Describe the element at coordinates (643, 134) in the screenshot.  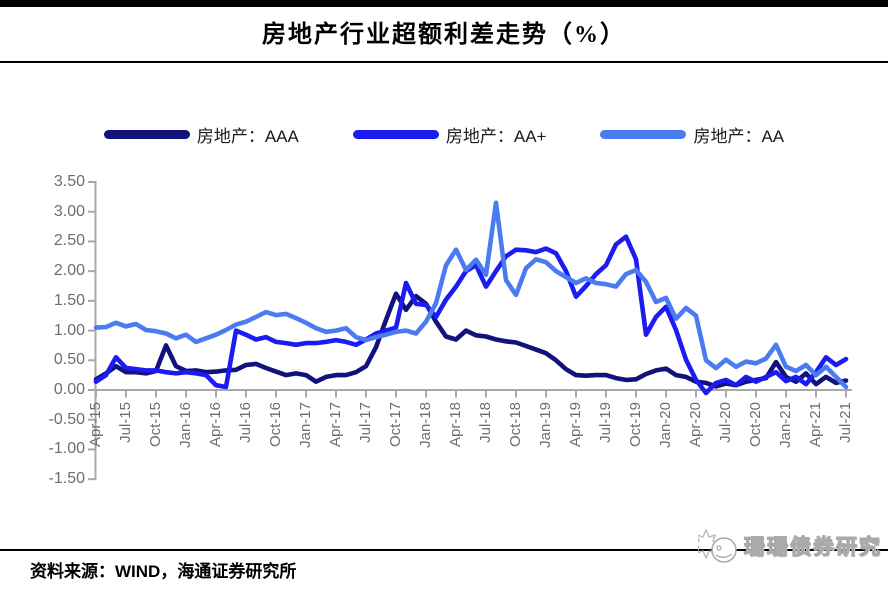
I see `legend-swatch-aa` at that location.